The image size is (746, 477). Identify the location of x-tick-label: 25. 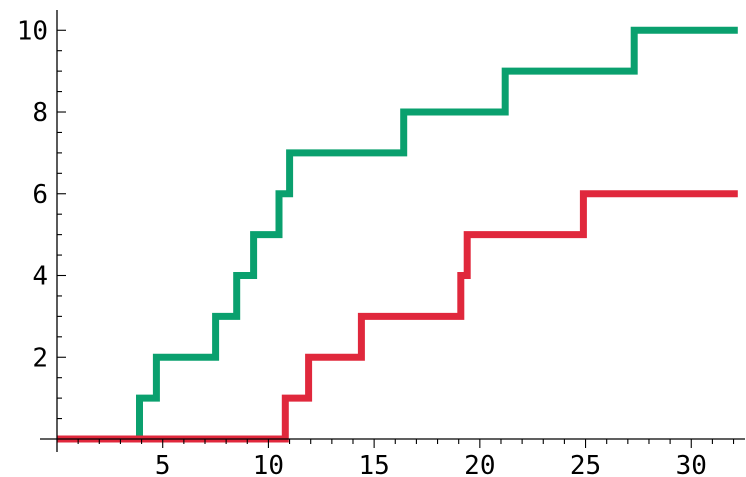
(585, 464).